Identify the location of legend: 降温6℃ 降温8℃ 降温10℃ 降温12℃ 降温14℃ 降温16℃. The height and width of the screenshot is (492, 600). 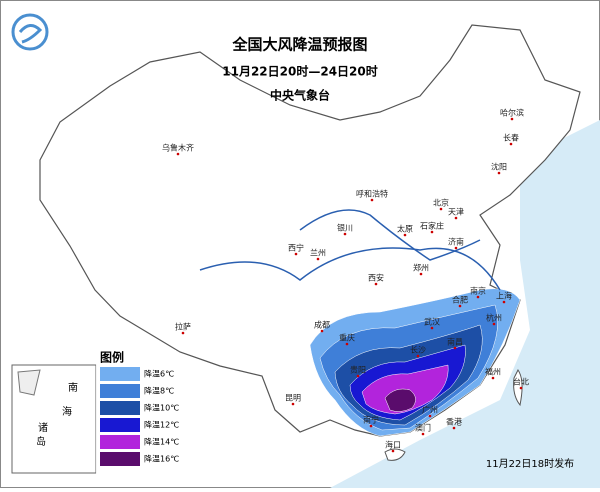
(139, 416).